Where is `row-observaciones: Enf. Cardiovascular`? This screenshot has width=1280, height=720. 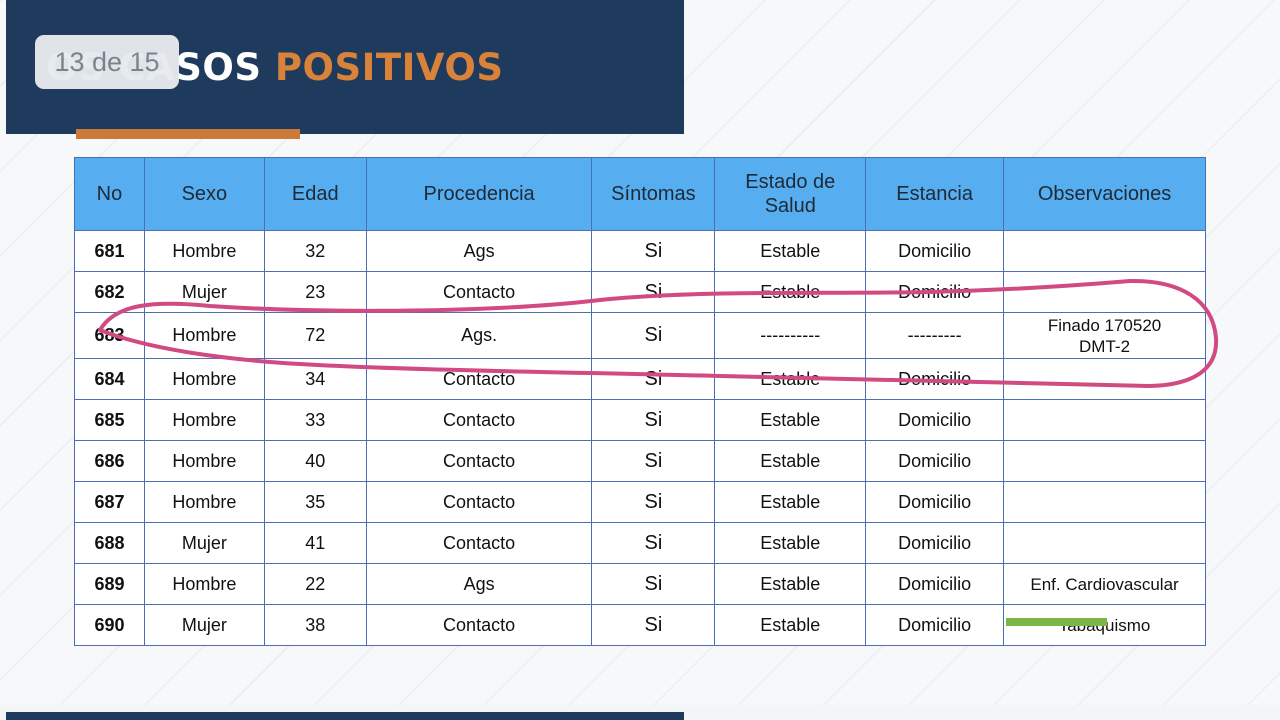
row-observaciones: Enf. Cardiovascular is located at coordinates (1104, 584).